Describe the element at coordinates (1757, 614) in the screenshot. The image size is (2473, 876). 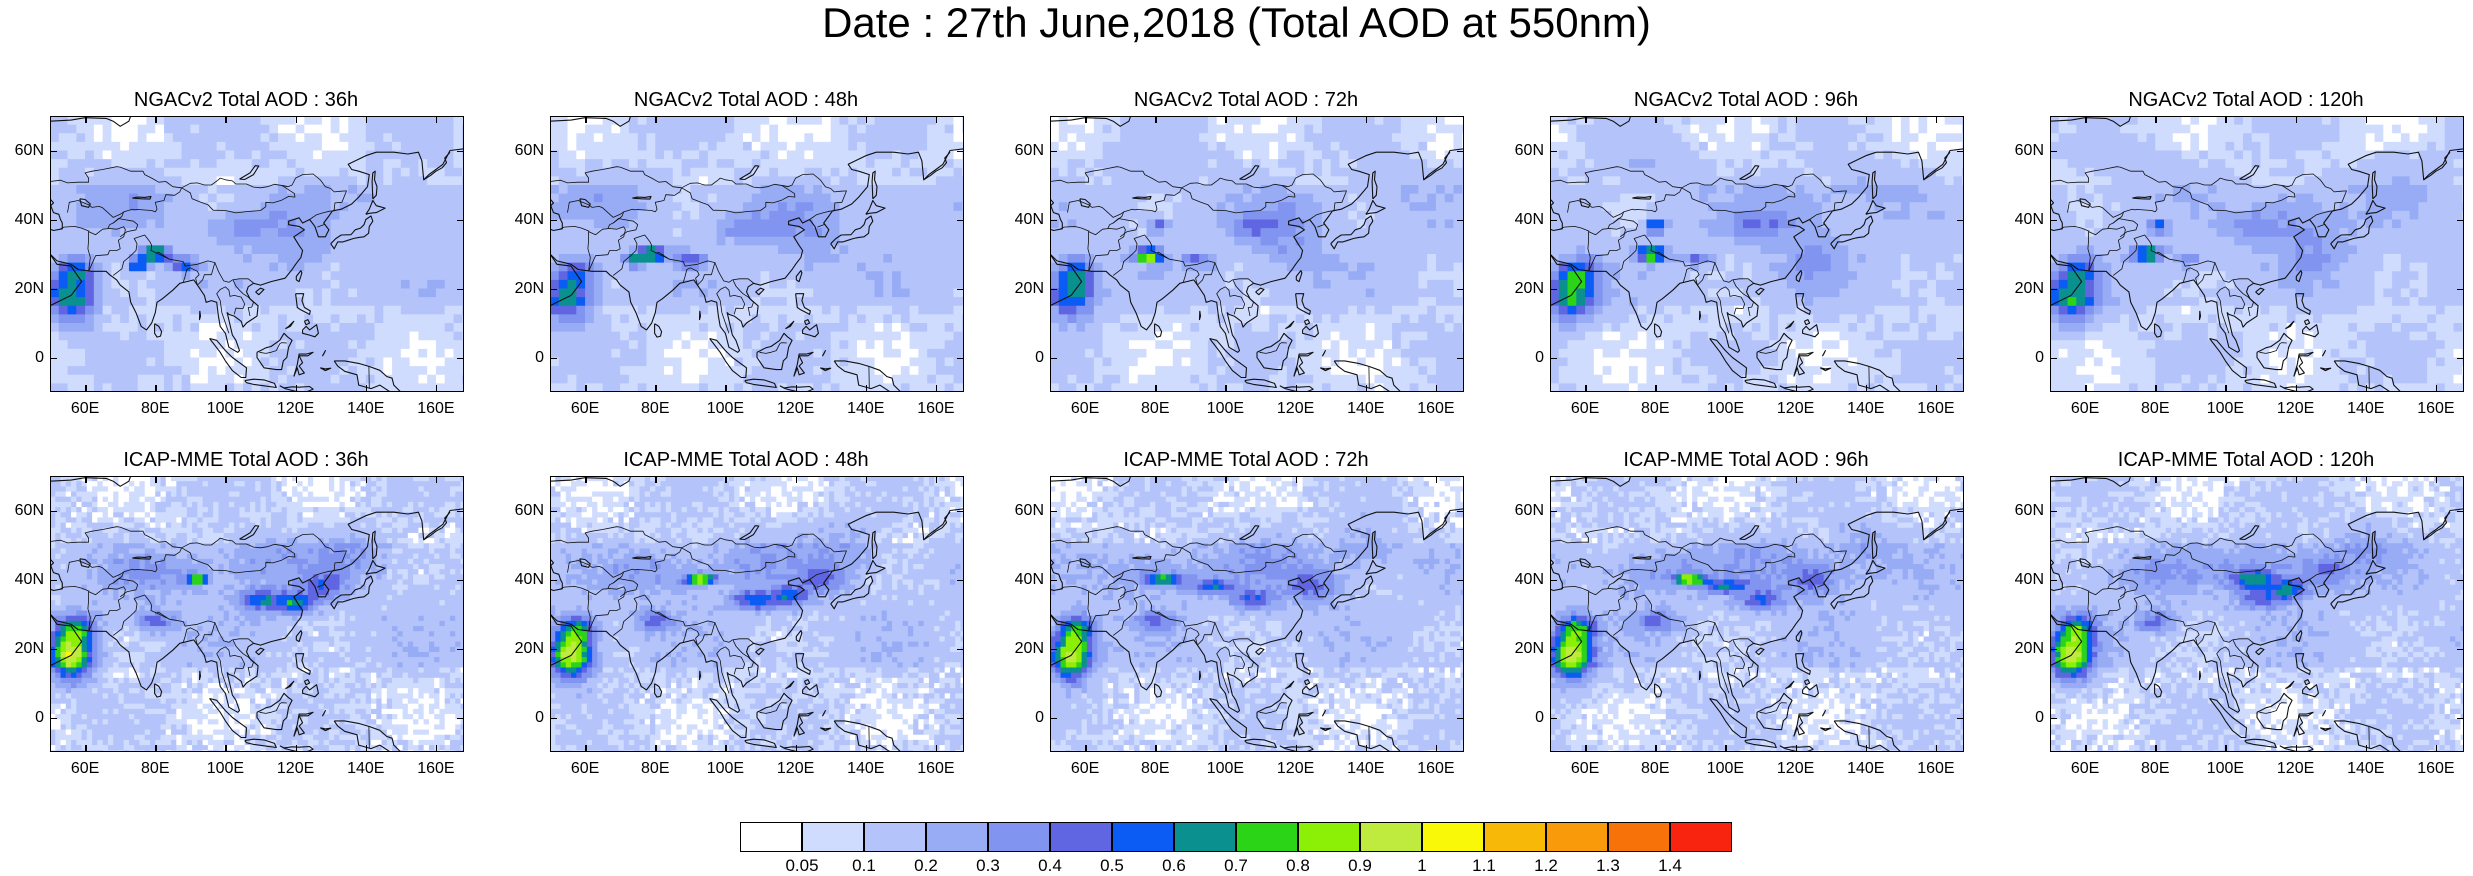
I see `aod-field` at that location.